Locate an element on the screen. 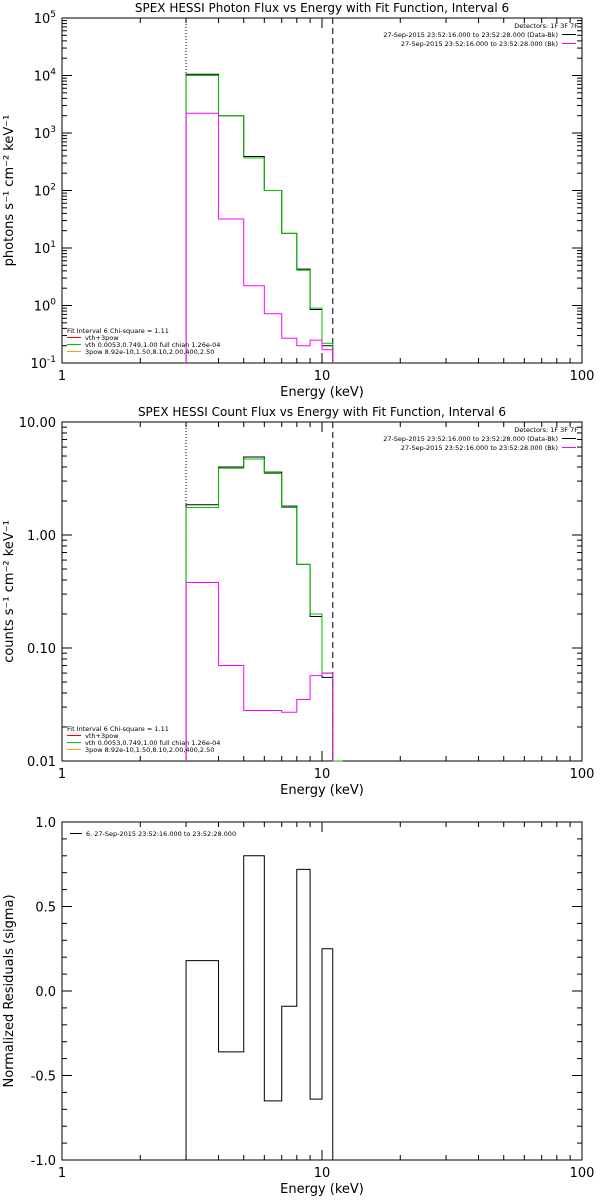 This screenshot has width=600, height=1200. y-tick-label: 10² is located at coordinates (45, 191).